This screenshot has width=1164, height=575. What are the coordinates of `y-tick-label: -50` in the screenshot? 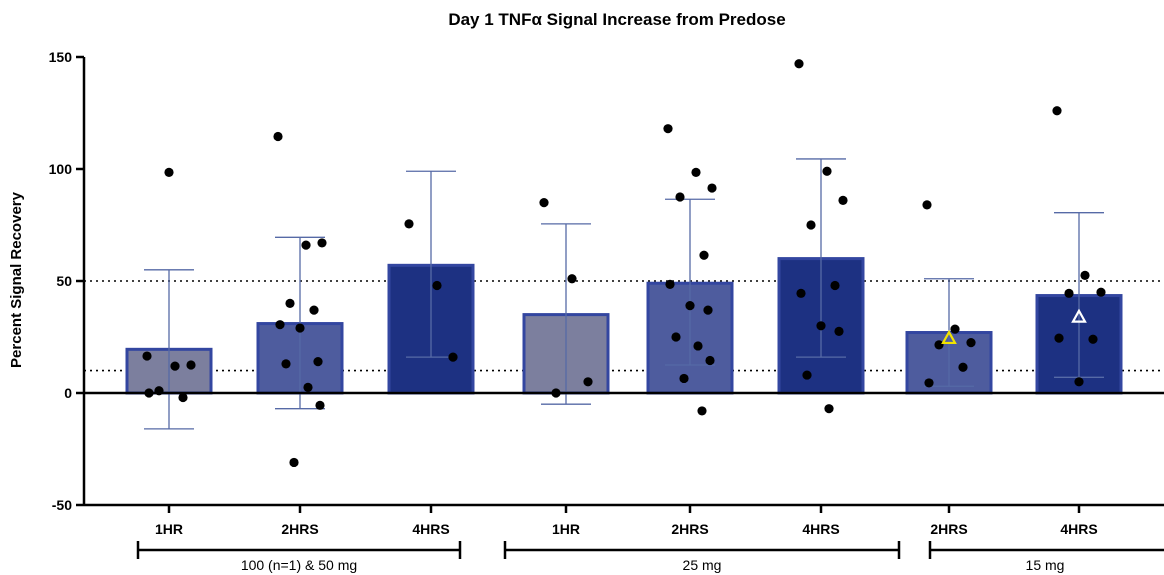 It's located at (62, 505).